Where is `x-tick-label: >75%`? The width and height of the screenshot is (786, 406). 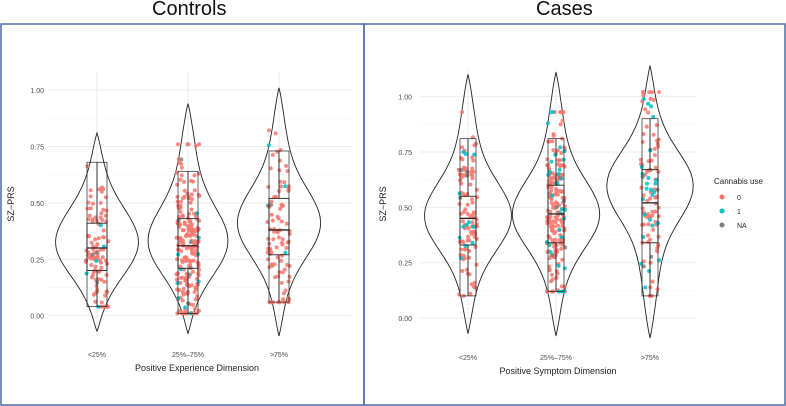 x-tick-label: >75% is located at coordinates (279, 355).